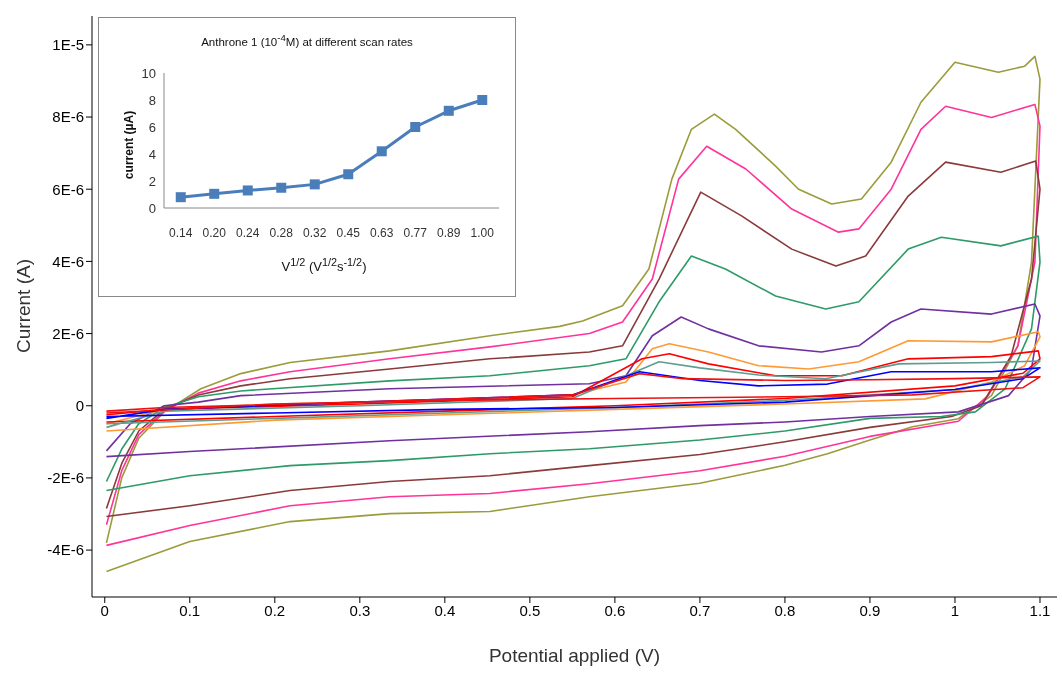 This screenshot has width=1062, height=677. What do you see at coordinates (324, 265) in the screenshot?
I see `x-axis-title: V$^{1/2}$ (V$^{1/2}$s$^{-1/2}$)` at bounding box center [324, 265].